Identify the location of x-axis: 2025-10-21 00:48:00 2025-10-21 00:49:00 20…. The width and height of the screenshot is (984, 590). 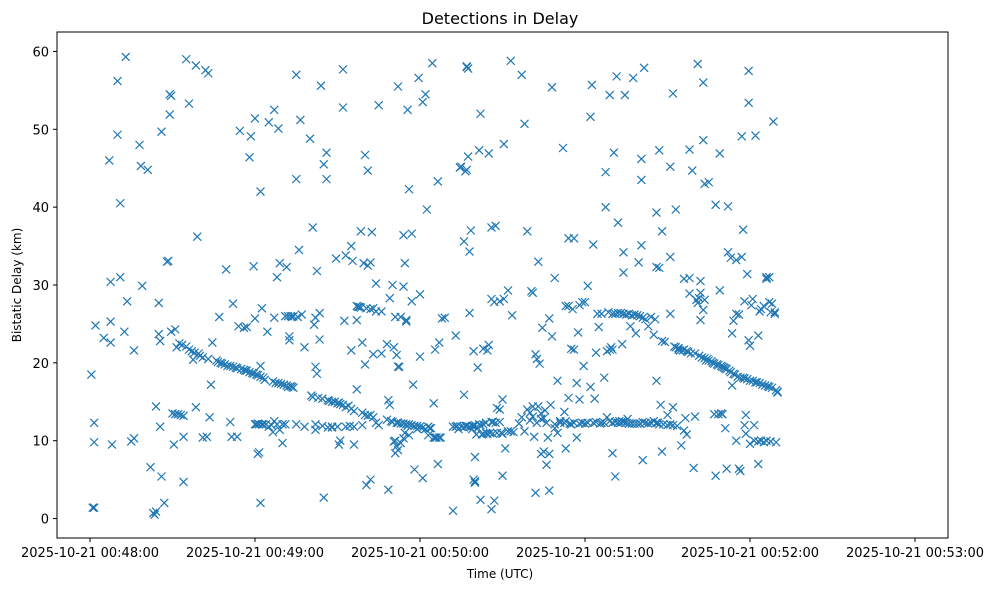
(502, 549).